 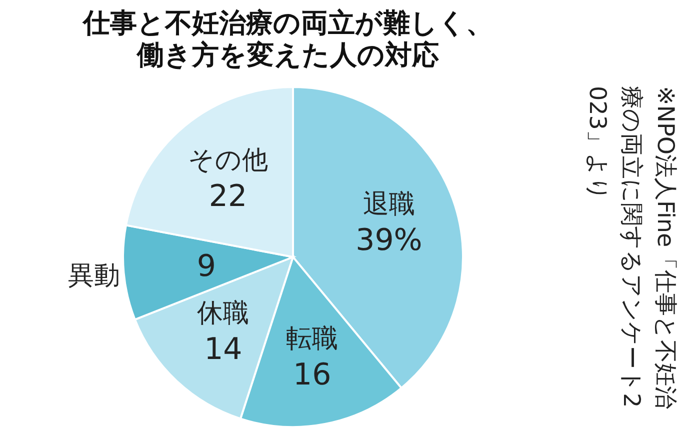 I want to click on text: ※NPO法人Fine「仕事と不妊治療の両立に関するアンケート2023」より, so click(x=631, y=249).